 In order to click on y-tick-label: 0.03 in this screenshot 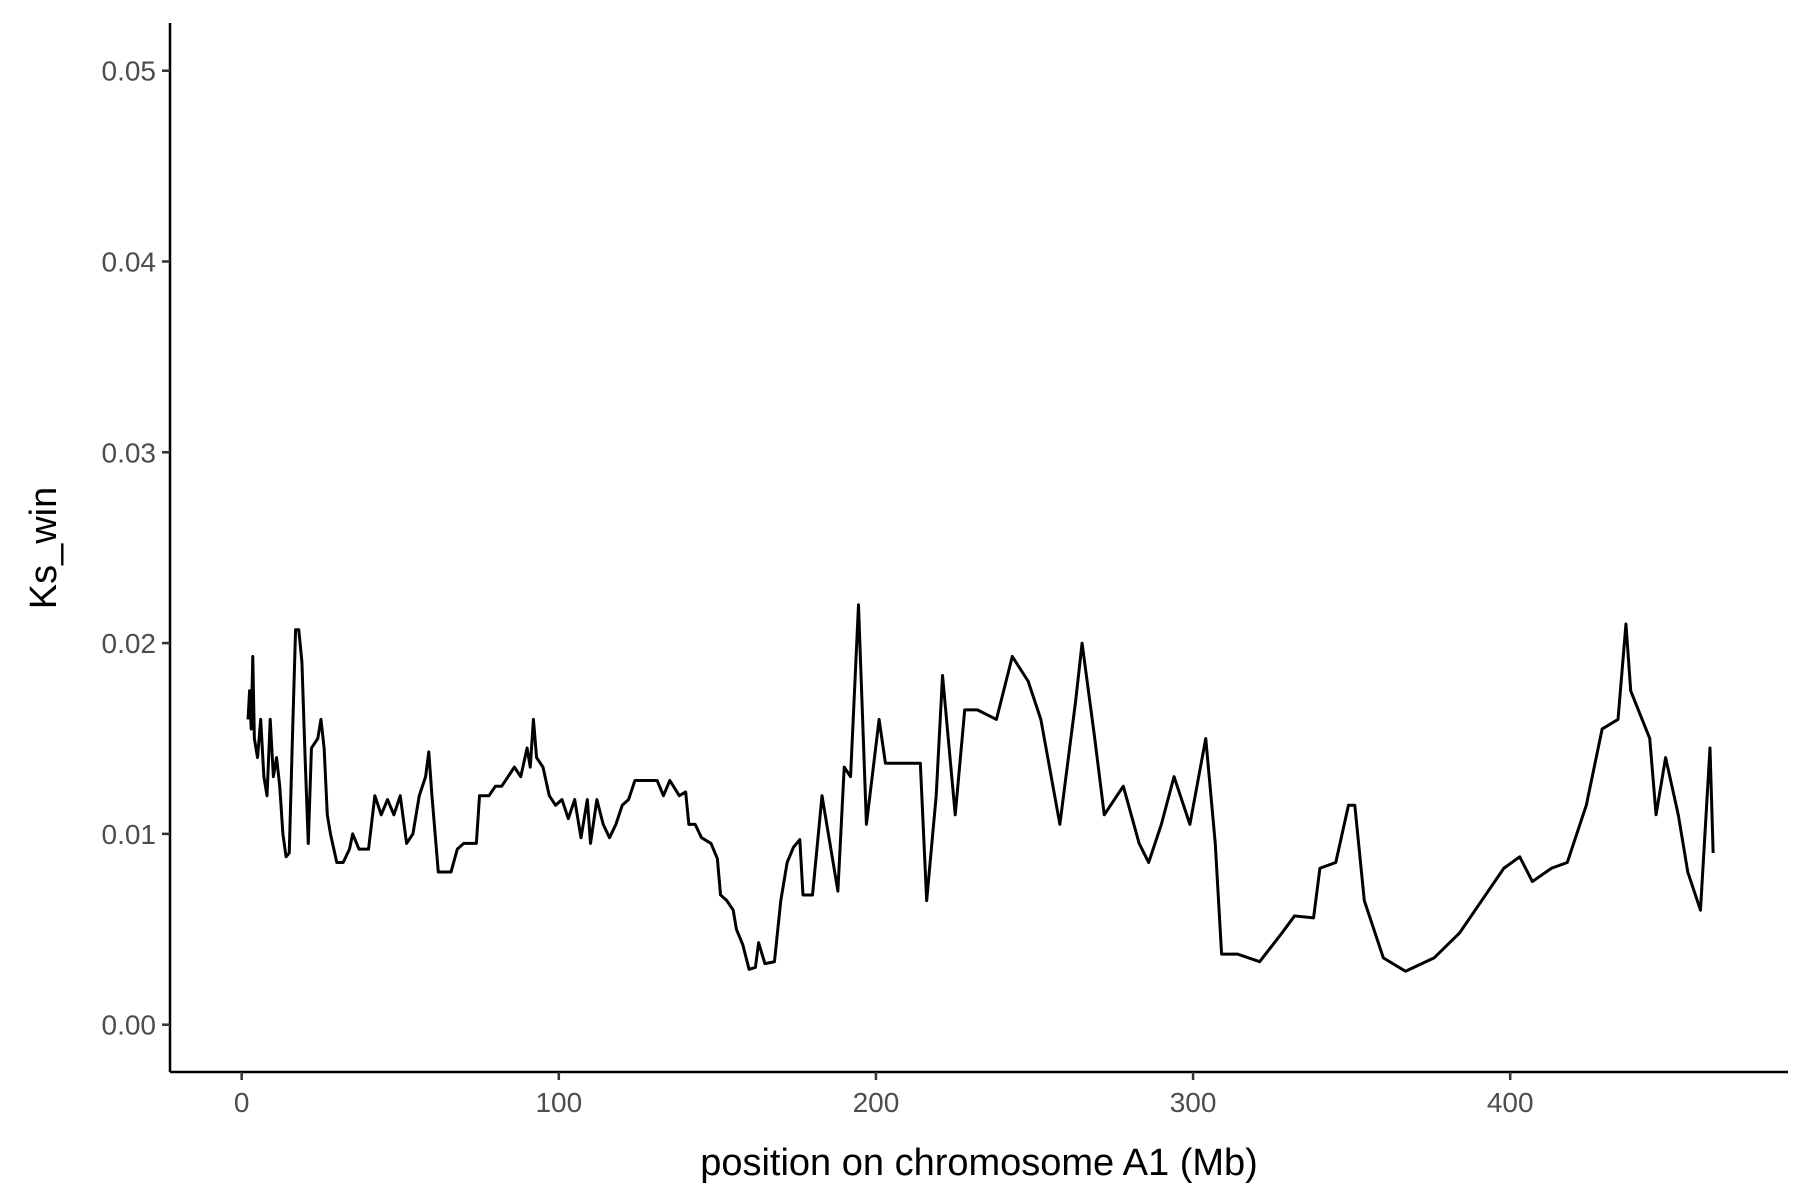, I will do `click(129, 452)`.